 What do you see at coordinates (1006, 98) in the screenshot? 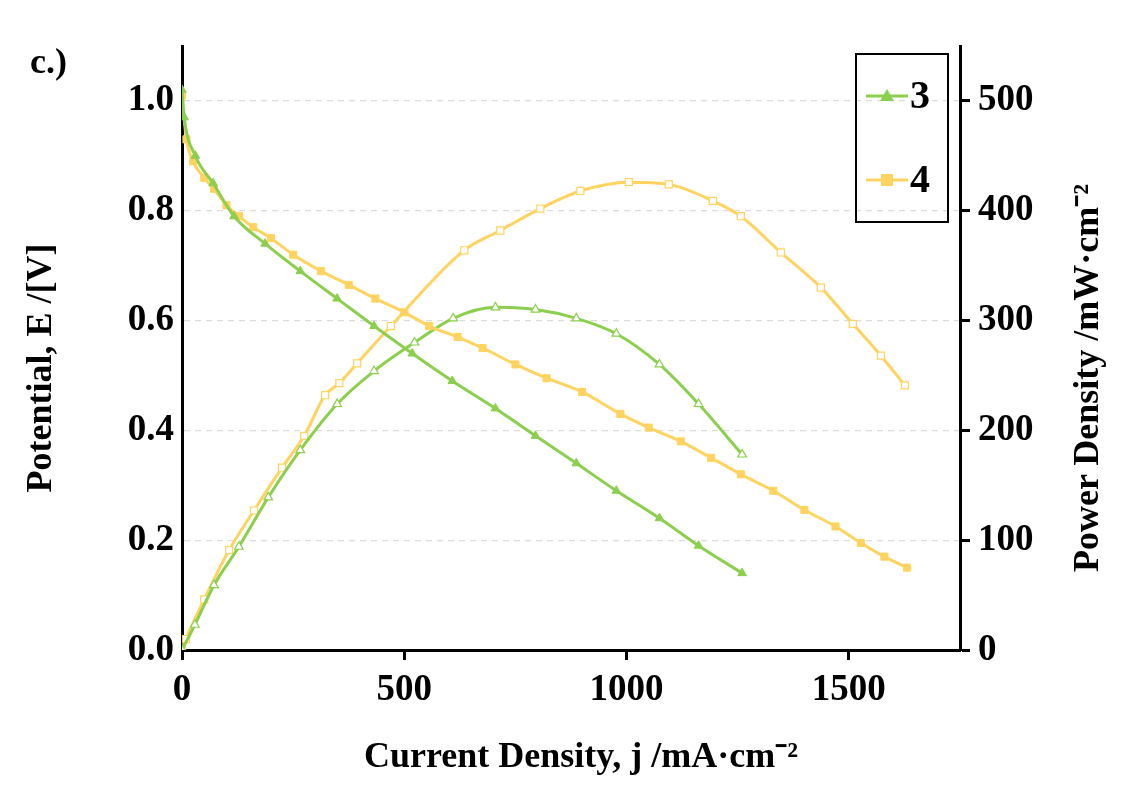
I see `y2-tick-label: 500` at bounding box center [1006, 98].